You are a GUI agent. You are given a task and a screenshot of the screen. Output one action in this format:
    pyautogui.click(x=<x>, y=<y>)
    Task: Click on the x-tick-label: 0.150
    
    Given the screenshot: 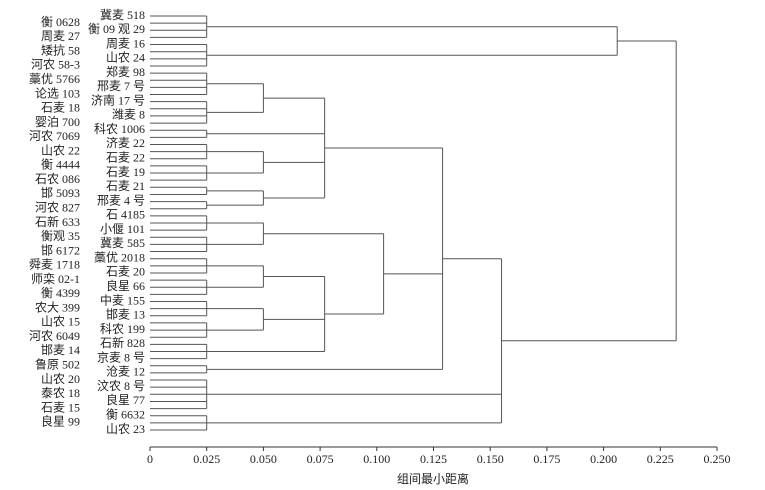 What is the action you would take?
    pyautogui.click(x=490, y=459)
    